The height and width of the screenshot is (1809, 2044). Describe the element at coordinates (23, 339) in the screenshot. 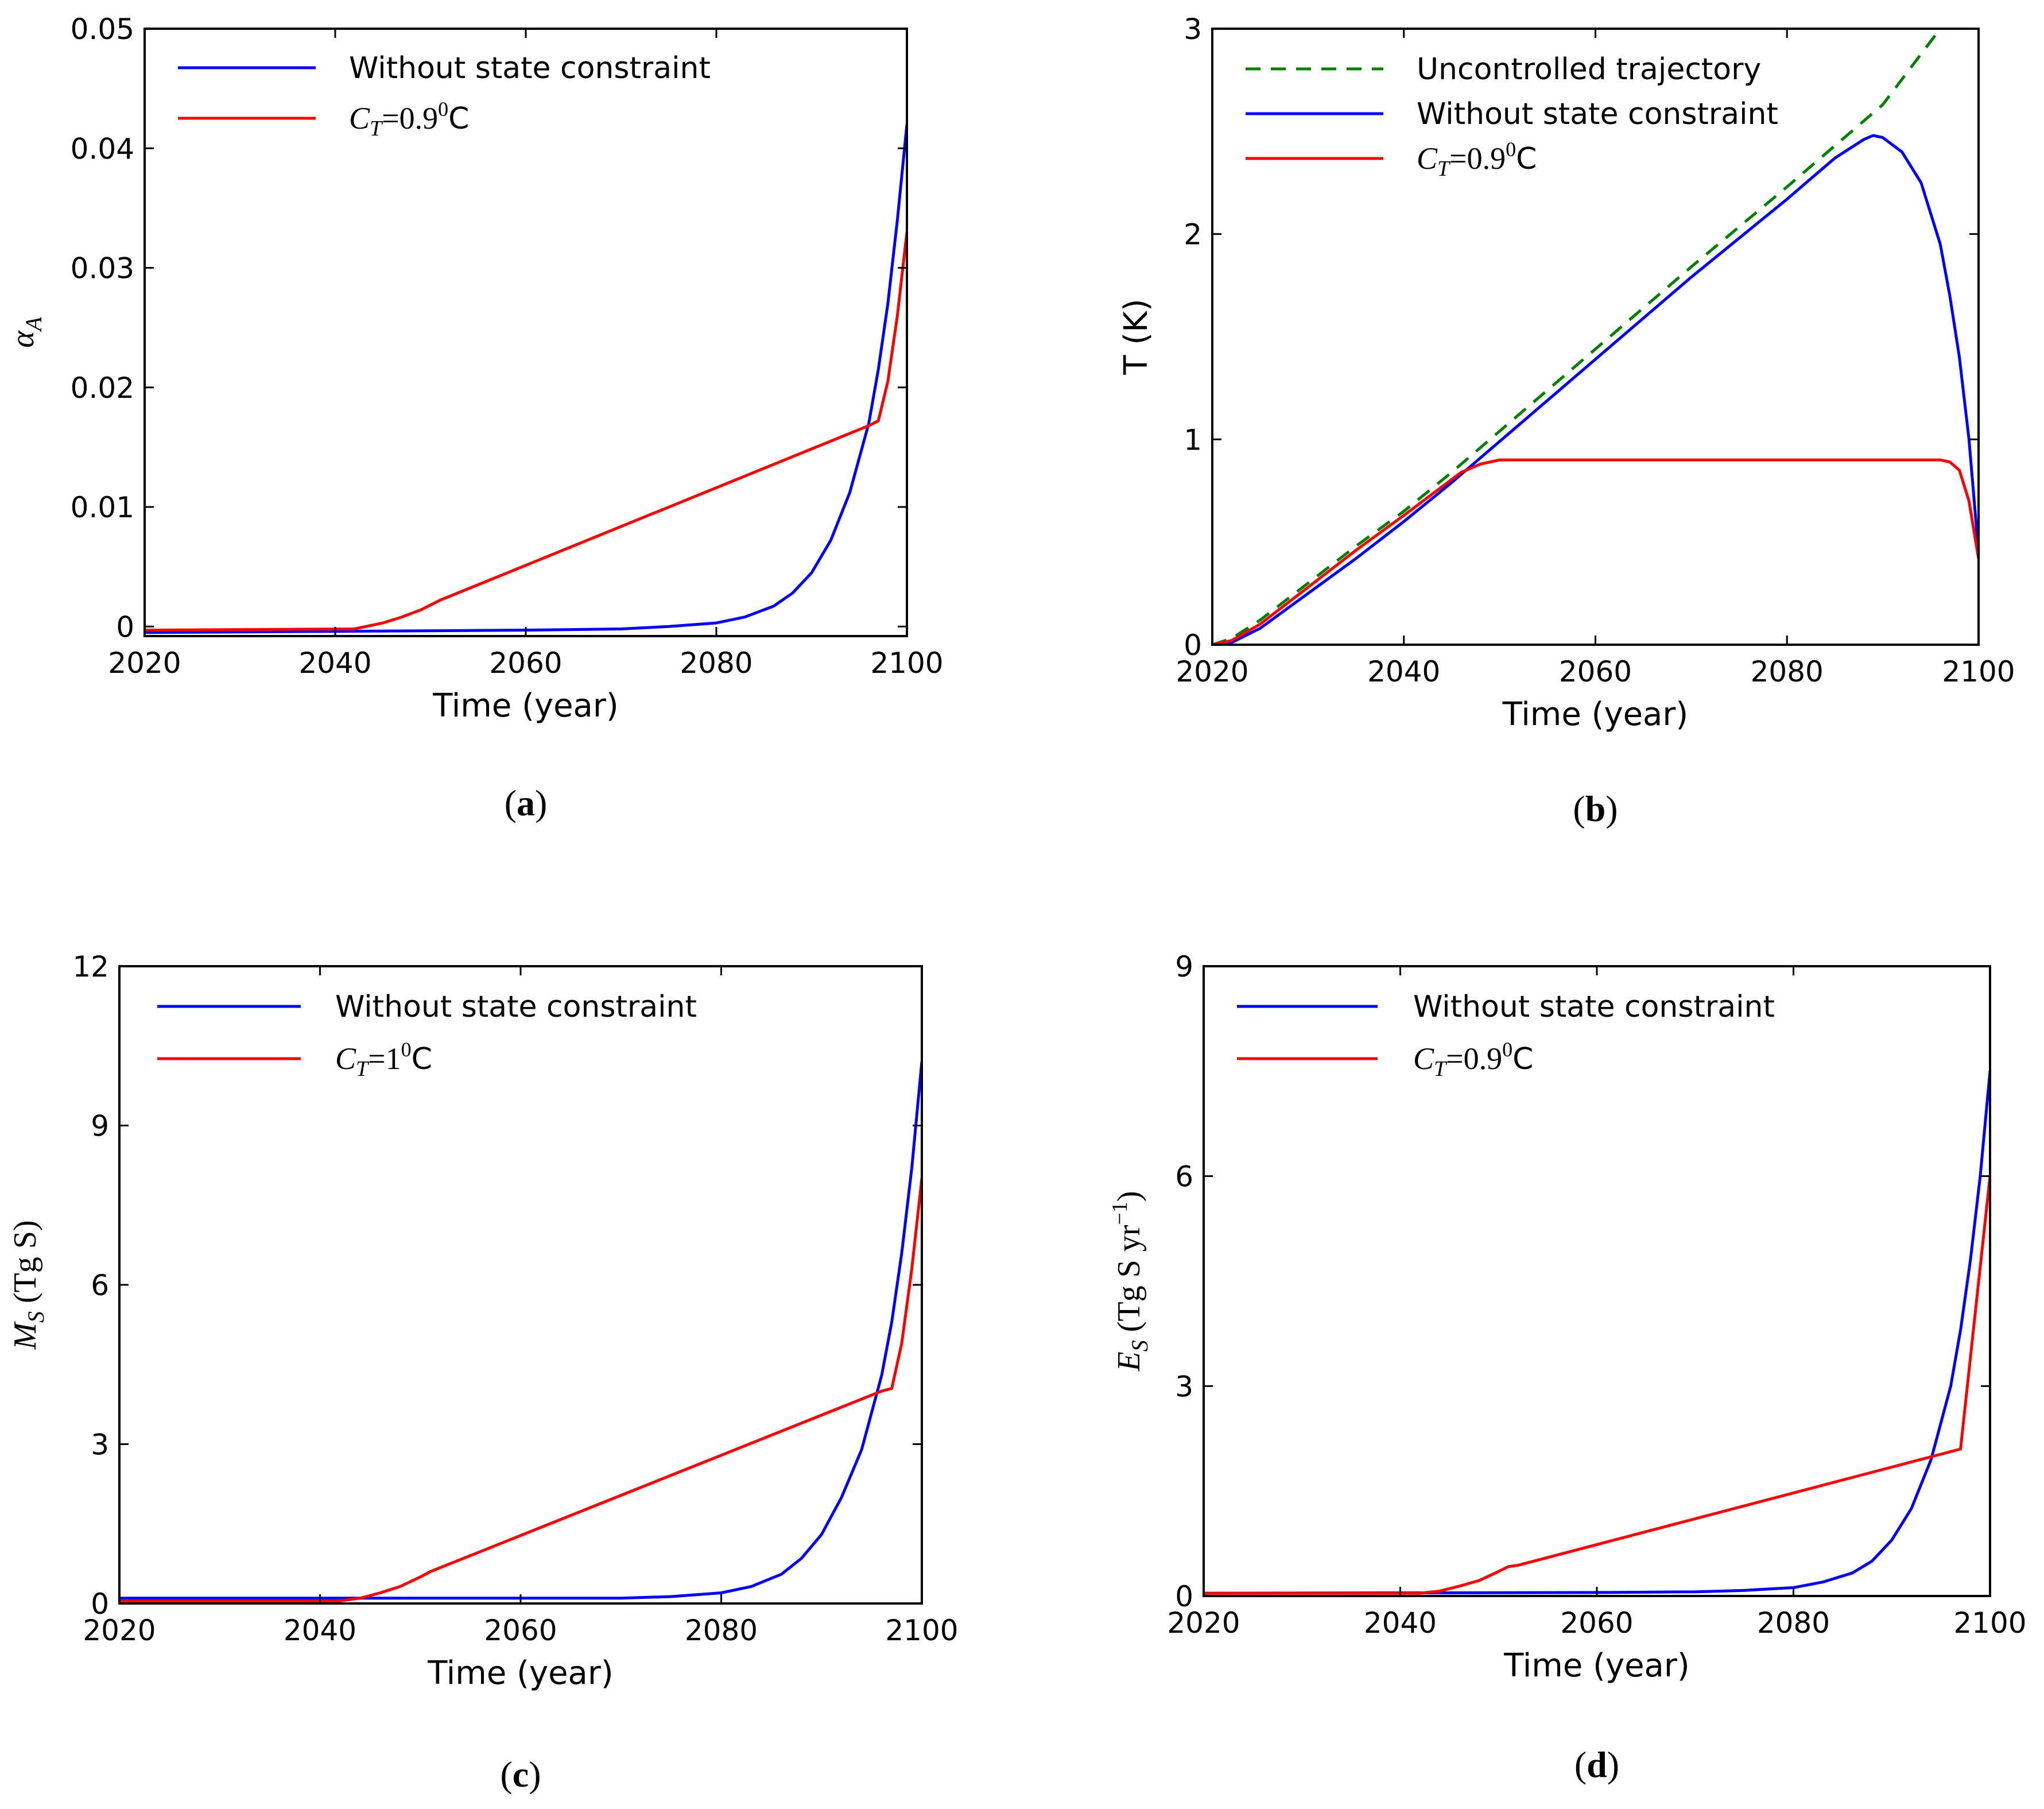

I see `y-axis-symbol: α` at that location.